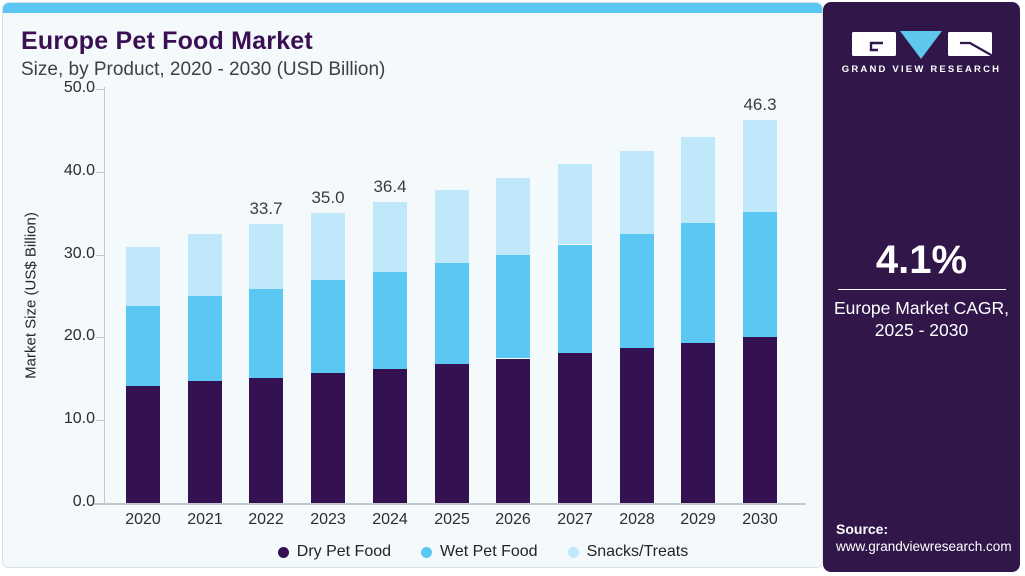 The height and width of the screenshot is (576, 1025). What do you see at coordinates (167, 41) in the screenshot?
I see `page-title: Europe Pet Food Market` at bounding box center [167, 41].